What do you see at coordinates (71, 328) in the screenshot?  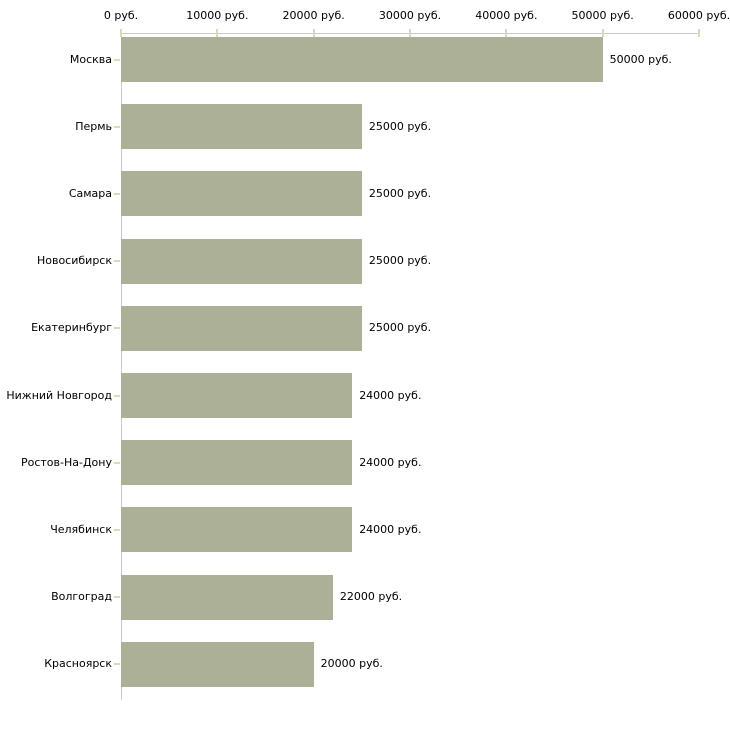 I see `category-label: Екатеринбург` at bounding box center [71, 328].